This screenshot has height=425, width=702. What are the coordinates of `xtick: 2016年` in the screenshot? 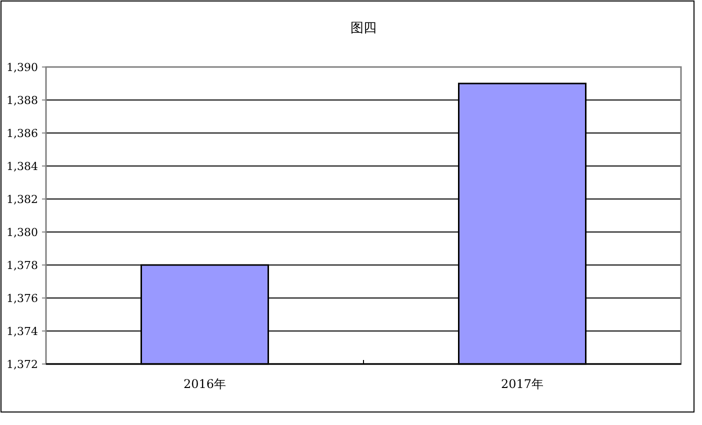 It's located at (204, 384).